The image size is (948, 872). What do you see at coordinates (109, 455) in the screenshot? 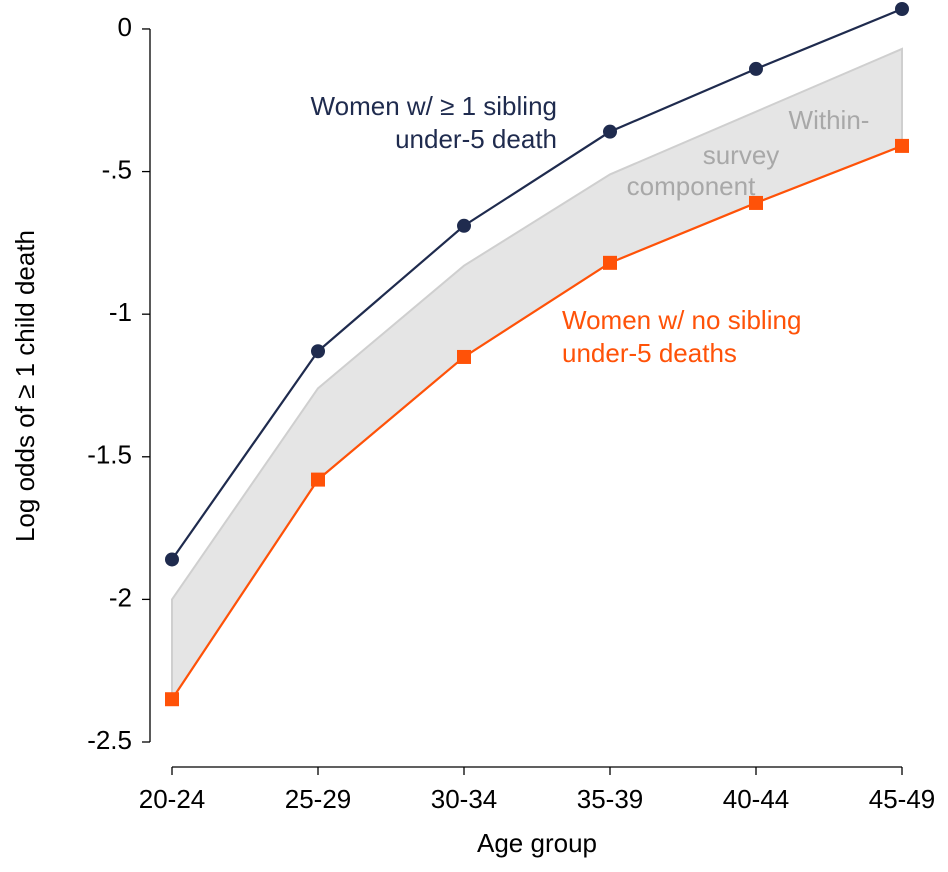
I see `y-tick-label: -1.5` at bounding box center [109, 455].